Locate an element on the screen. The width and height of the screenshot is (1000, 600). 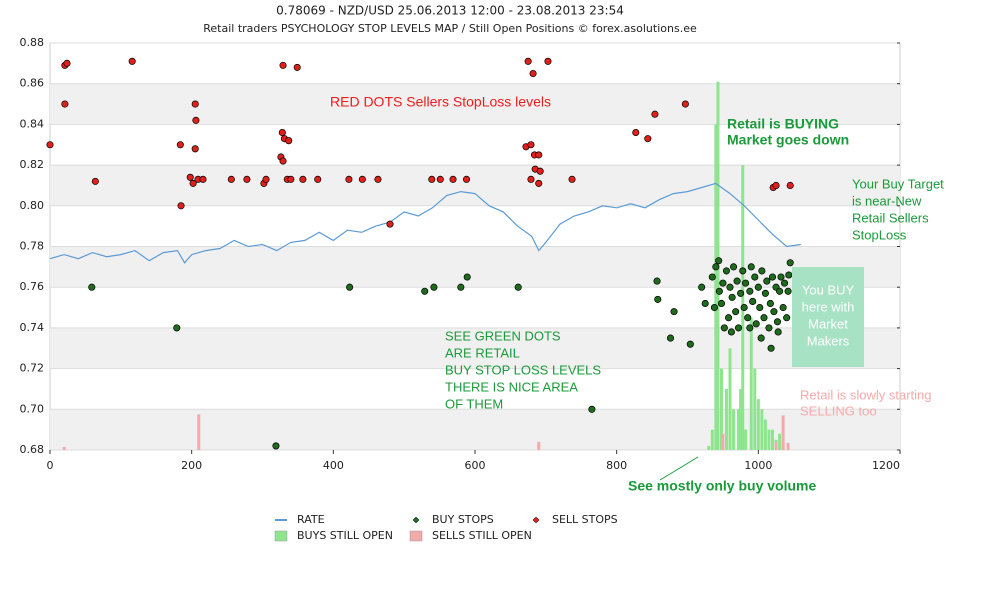
annotation: here with is located at coordinates (828, 306).